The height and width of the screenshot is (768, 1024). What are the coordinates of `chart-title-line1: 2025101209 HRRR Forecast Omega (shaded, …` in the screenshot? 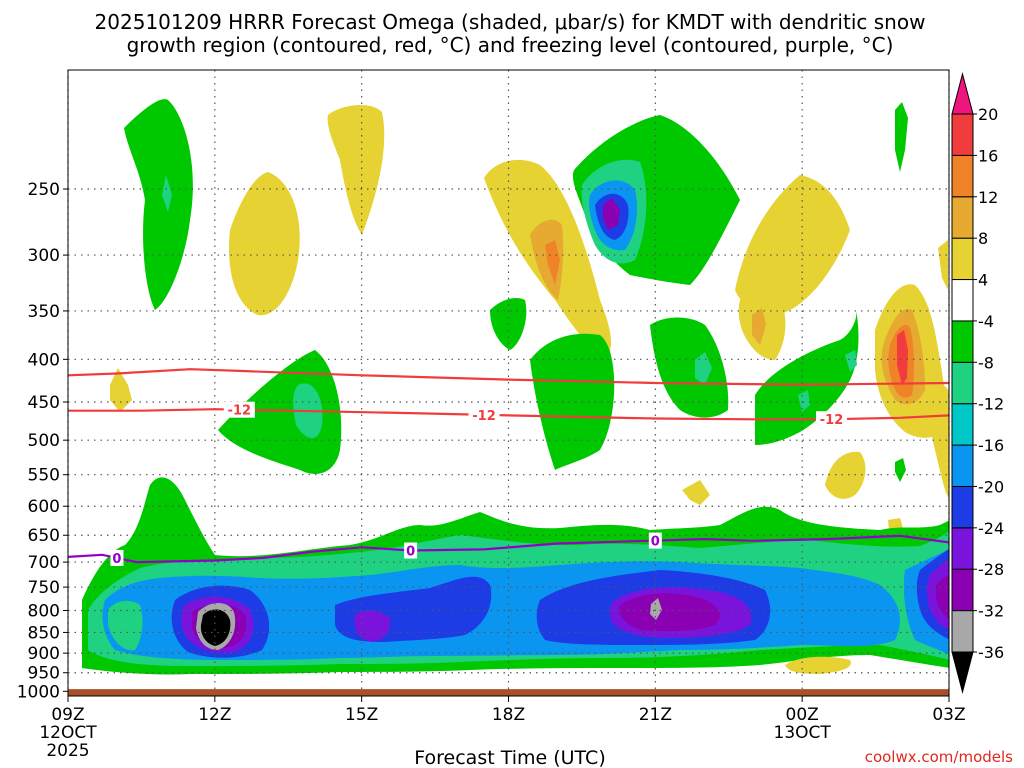 It's located at (510, 22).